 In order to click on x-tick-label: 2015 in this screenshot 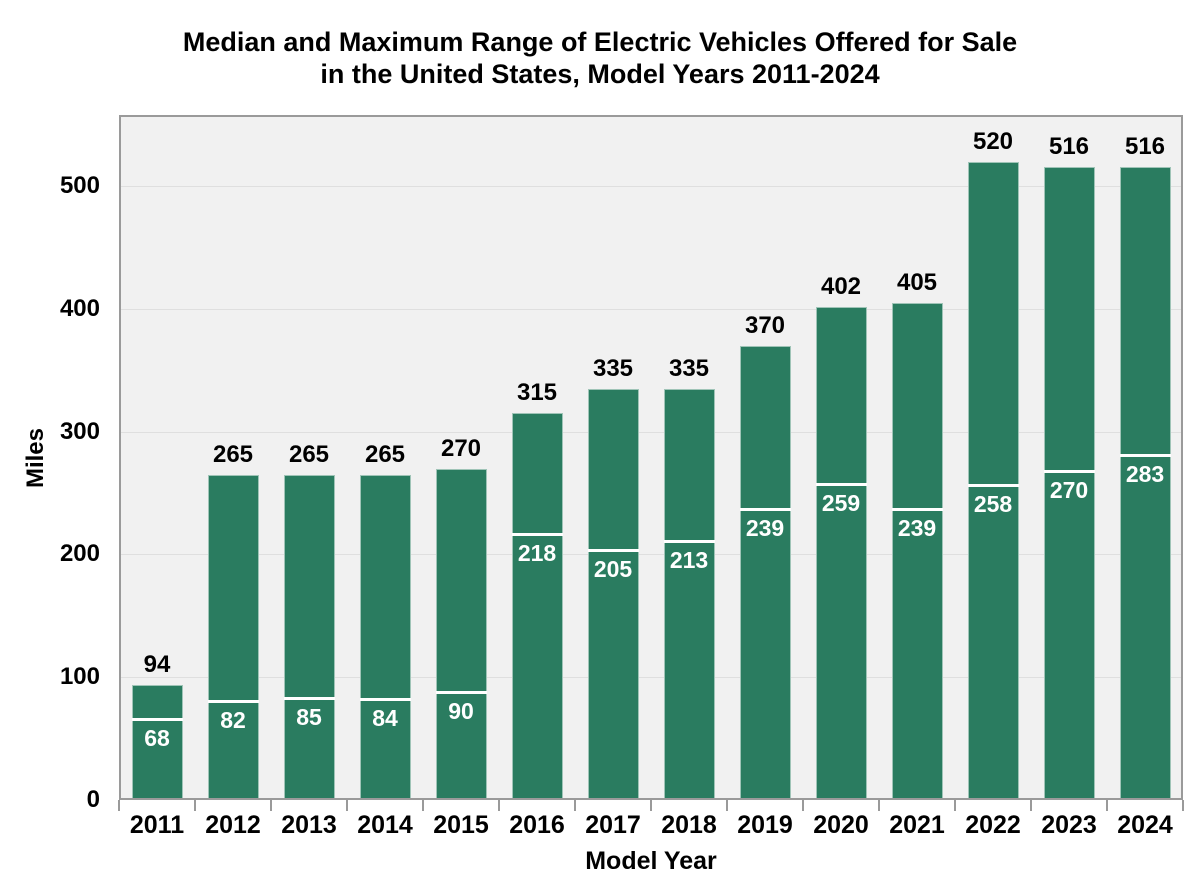, I will do `click(461, 825)`.